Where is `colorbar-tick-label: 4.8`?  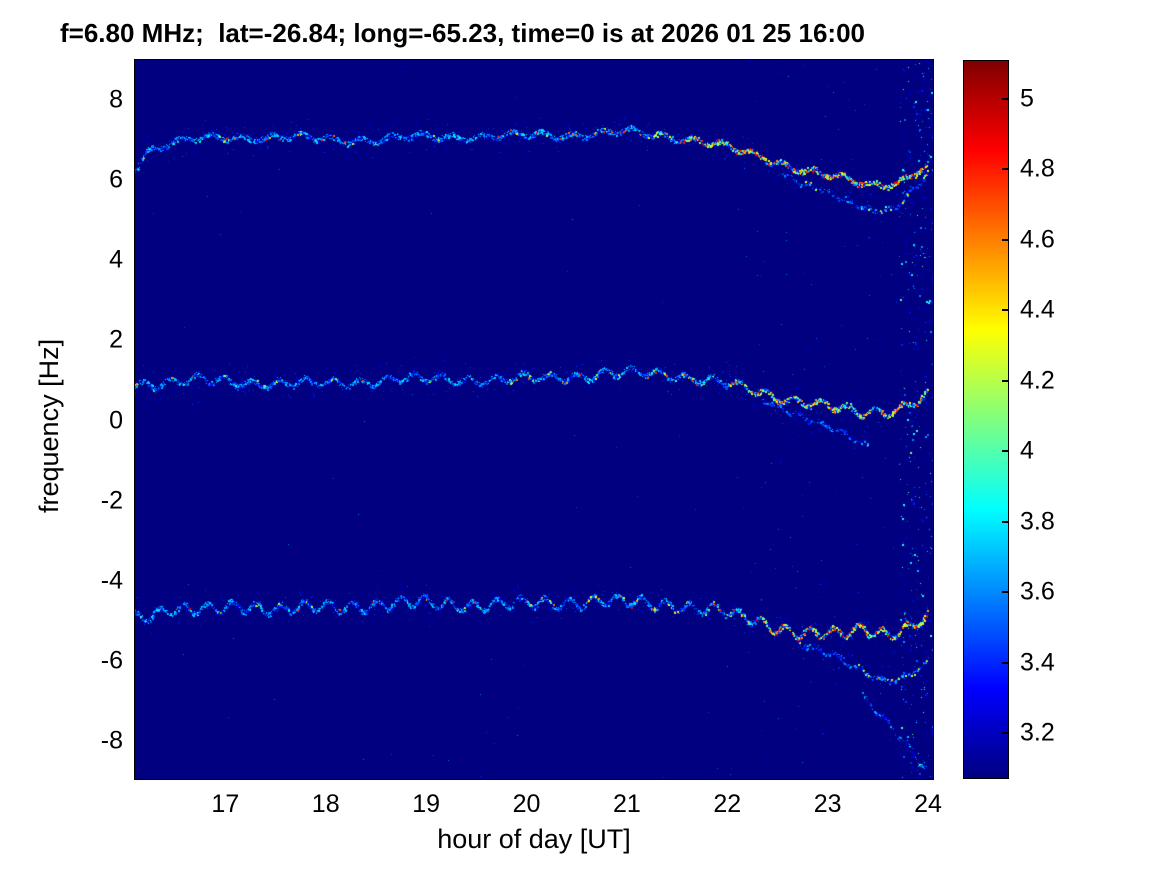 colorbar-tick-label: 4.8 is located at coordinates (1037, 168).